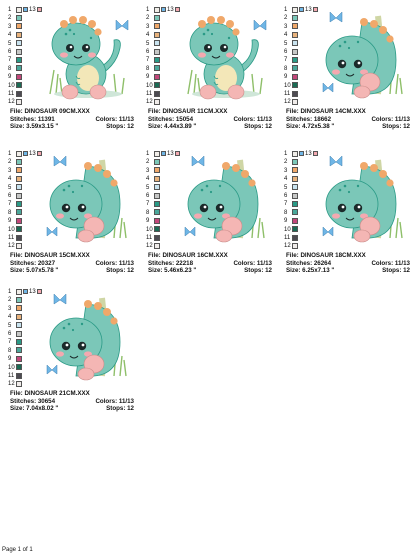  What do you see at coordinates (33, 263) in the screenshot?
I see `stitch-count: Stitches: 20327` at bounding box center [33, 263].